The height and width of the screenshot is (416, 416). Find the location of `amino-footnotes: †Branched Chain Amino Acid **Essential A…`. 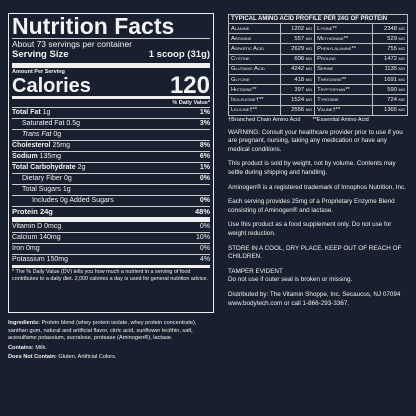

amino-footnotes: †Branched Chain Amino Acid **Essential A… is located at coordinates (318, 120).